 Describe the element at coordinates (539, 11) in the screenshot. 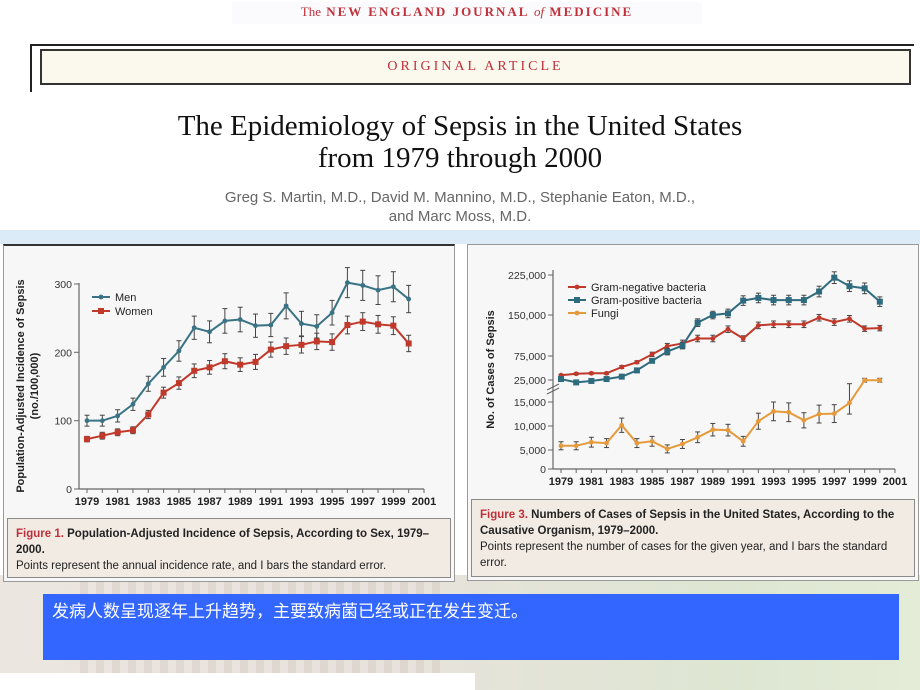

I see `journal-of: of` at that location.